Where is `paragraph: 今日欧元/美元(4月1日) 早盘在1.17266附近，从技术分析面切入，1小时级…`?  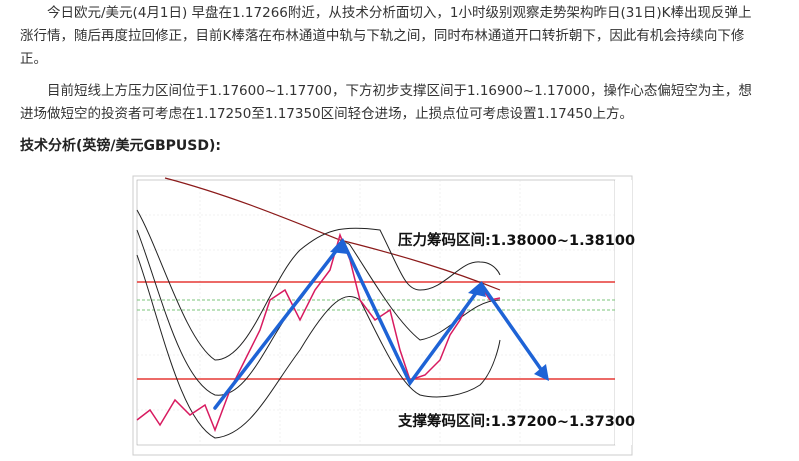
paragraph: 今日欧元/美元(4月1日) 早盘在1.17266附近，从技术分析面切入，1小时级… is located at coordinates (386, 36).